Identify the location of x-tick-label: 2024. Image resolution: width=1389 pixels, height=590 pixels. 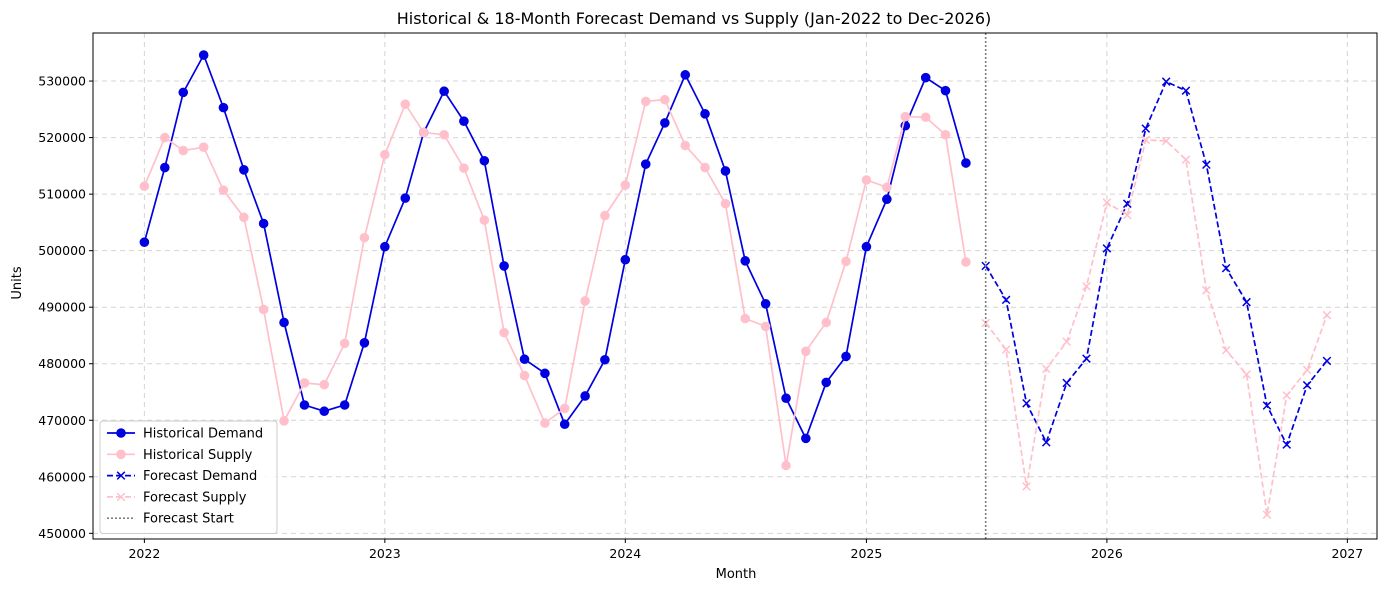
(625, 553).